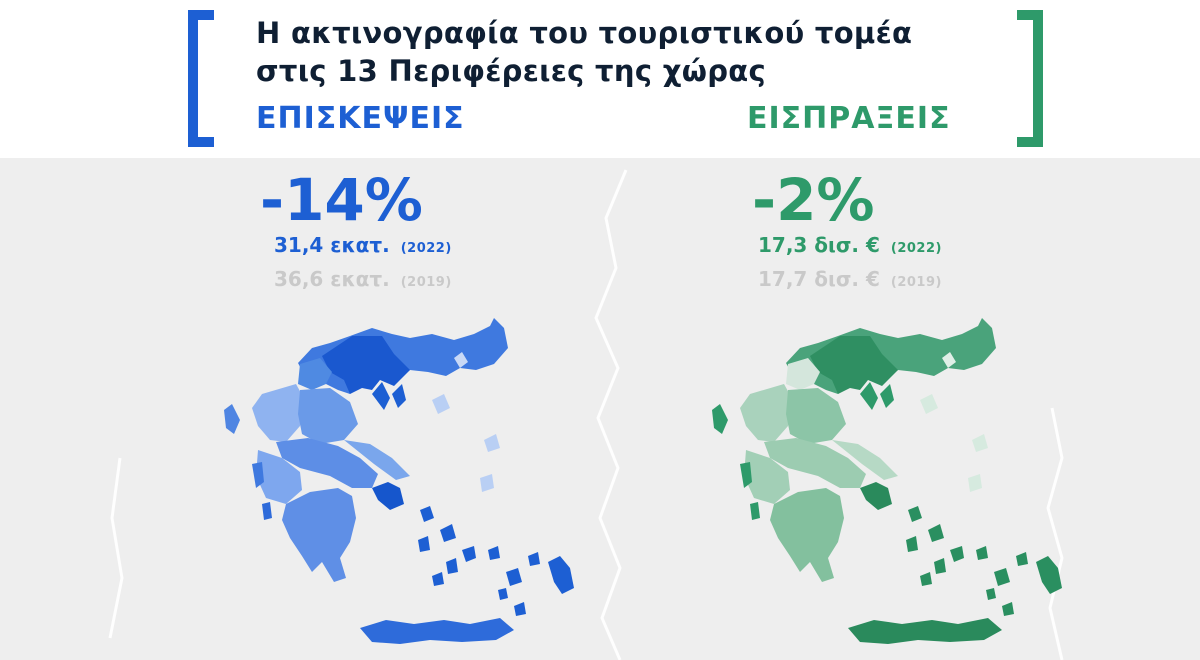 This screenshot has width=1200, height=660. Describe the element at coordinates (426, 282) in the screenshot. I see `visits-previous-year: (2019)` at that location.